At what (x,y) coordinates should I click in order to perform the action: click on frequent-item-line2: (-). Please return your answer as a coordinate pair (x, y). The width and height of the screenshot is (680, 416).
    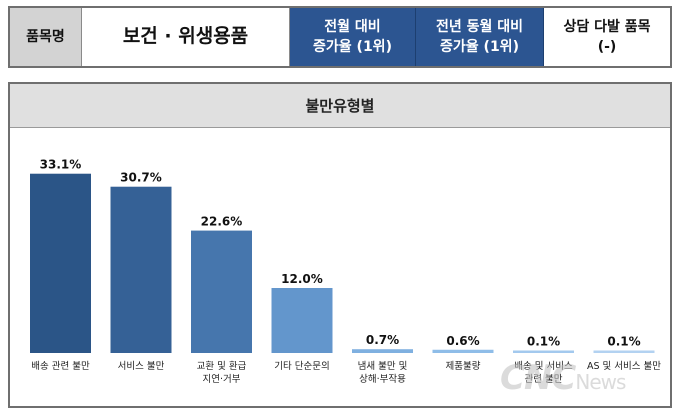
    Looking at the image, I should click on (607, 47).